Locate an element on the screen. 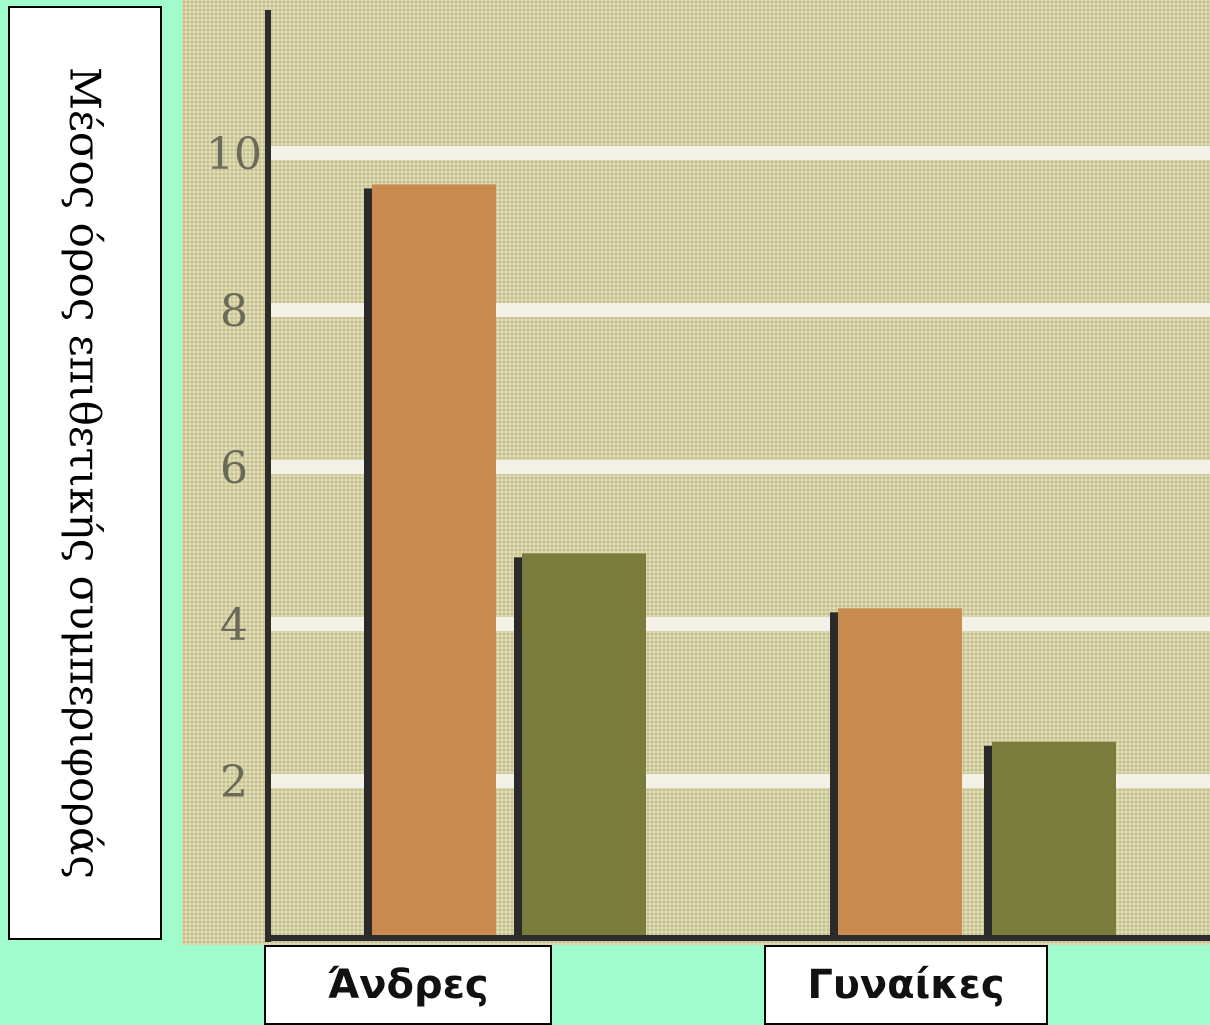 The image size is (1210, 1025). y-tick-label-10: 10 is located at coordinates (234, 154).